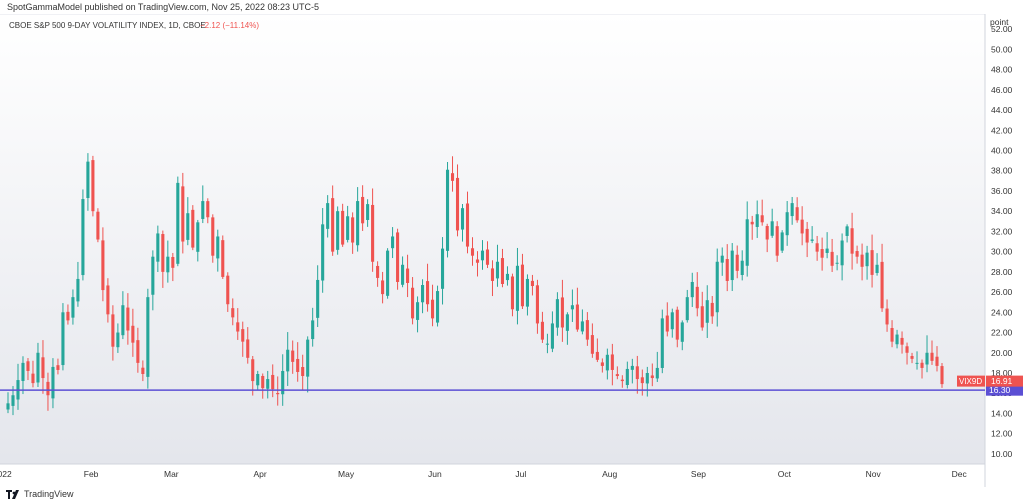  I want to click on time-axis: 2022 Feb Mar Apr May Jun Jul Aug Sep Oct Nov Dec, so click(483, 474).